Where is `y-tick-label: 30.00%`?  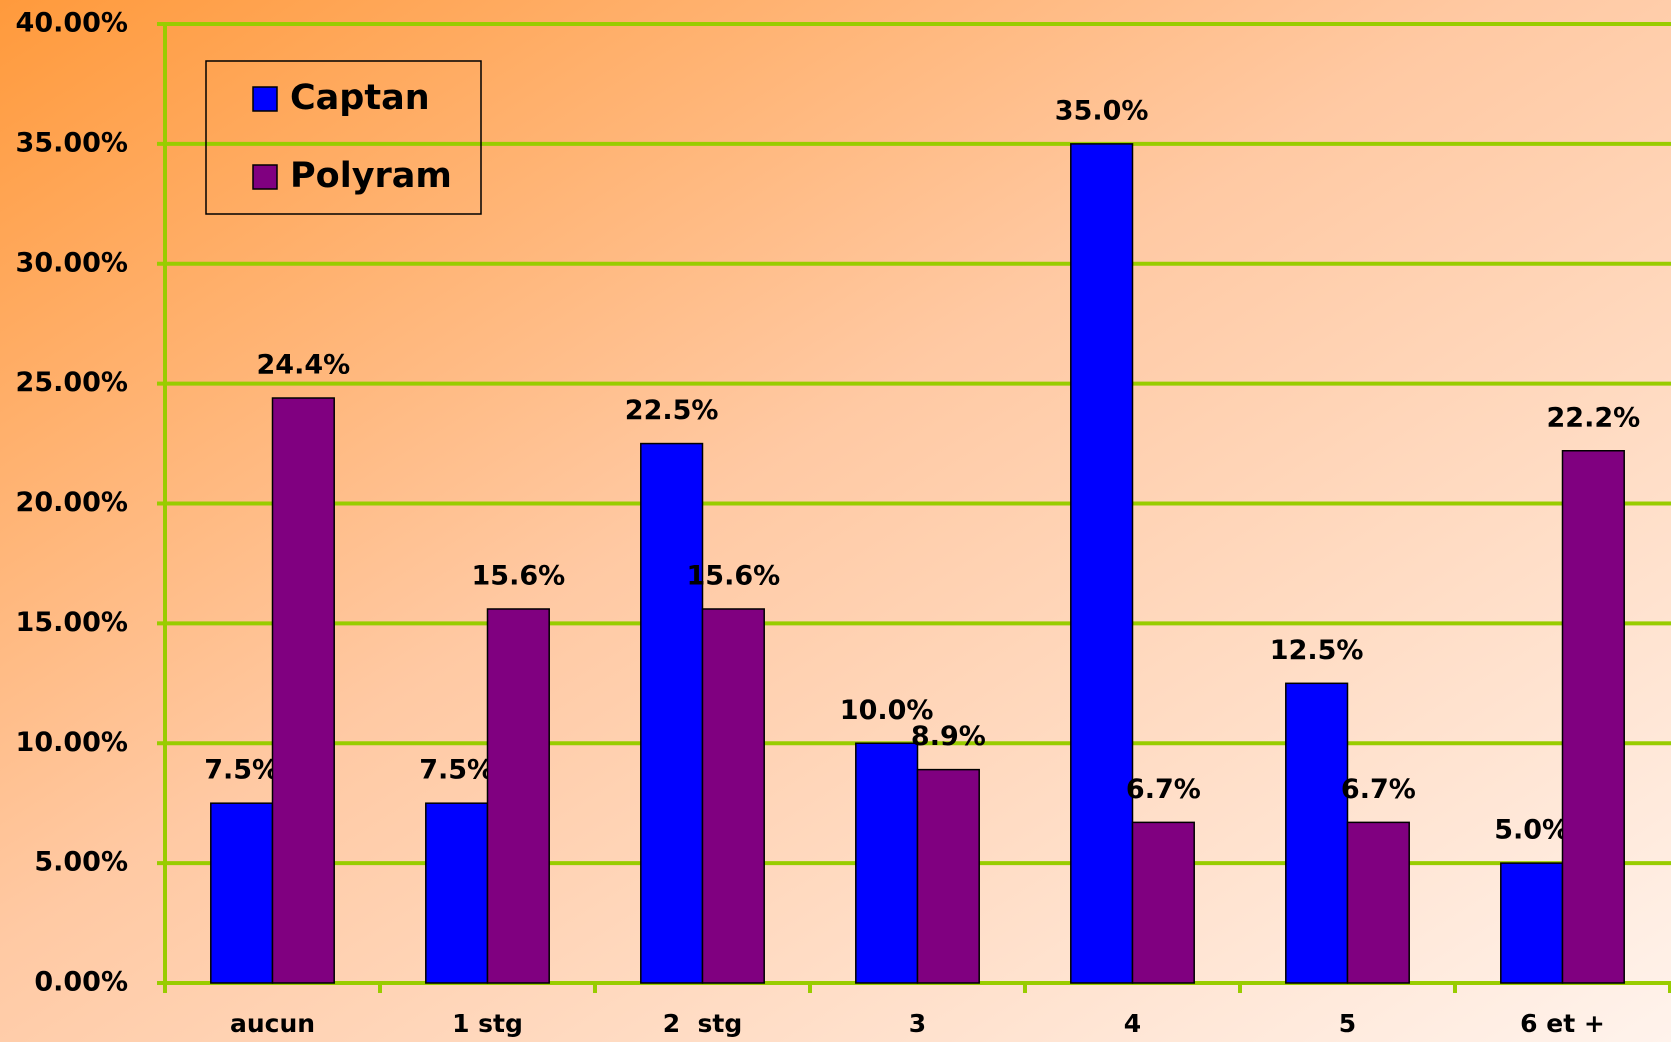 y-tick-label: 30.00% is located at coordinates (72, 262).